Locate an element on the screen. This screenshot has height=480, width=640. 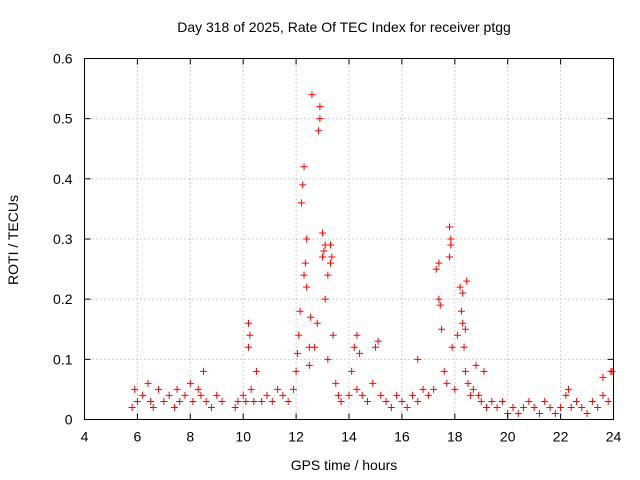
x-tick-label: 20 is located at coordinates (508, 437).